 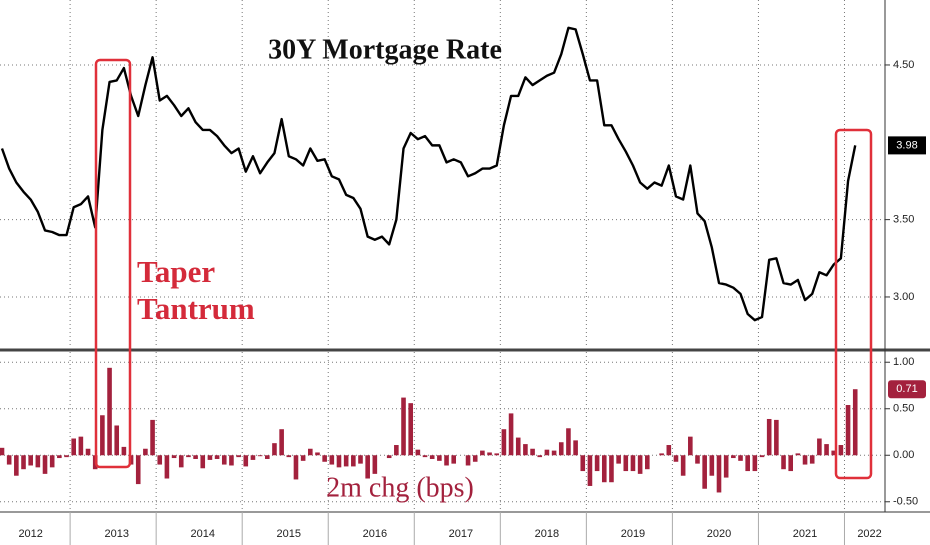 I want to click on y-tick-label: 0.50, so click(x=903, y=409).